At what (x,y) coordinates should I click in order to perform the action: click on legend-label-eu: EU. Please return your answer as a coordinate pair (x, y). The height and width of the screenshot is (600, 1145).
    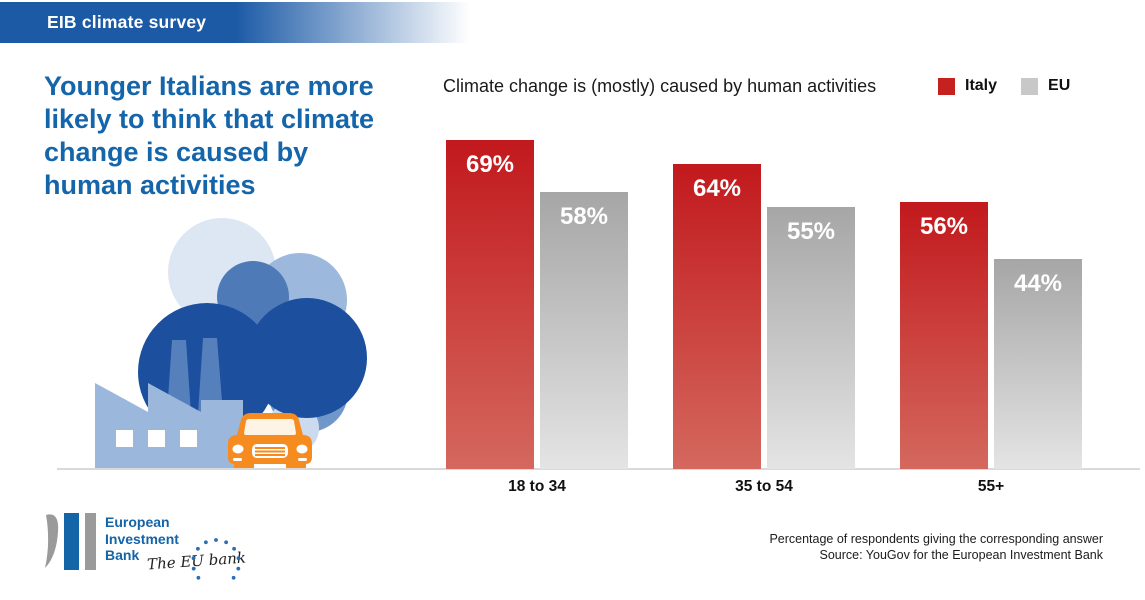
    Looking at the image, I should click on (1059, 85).